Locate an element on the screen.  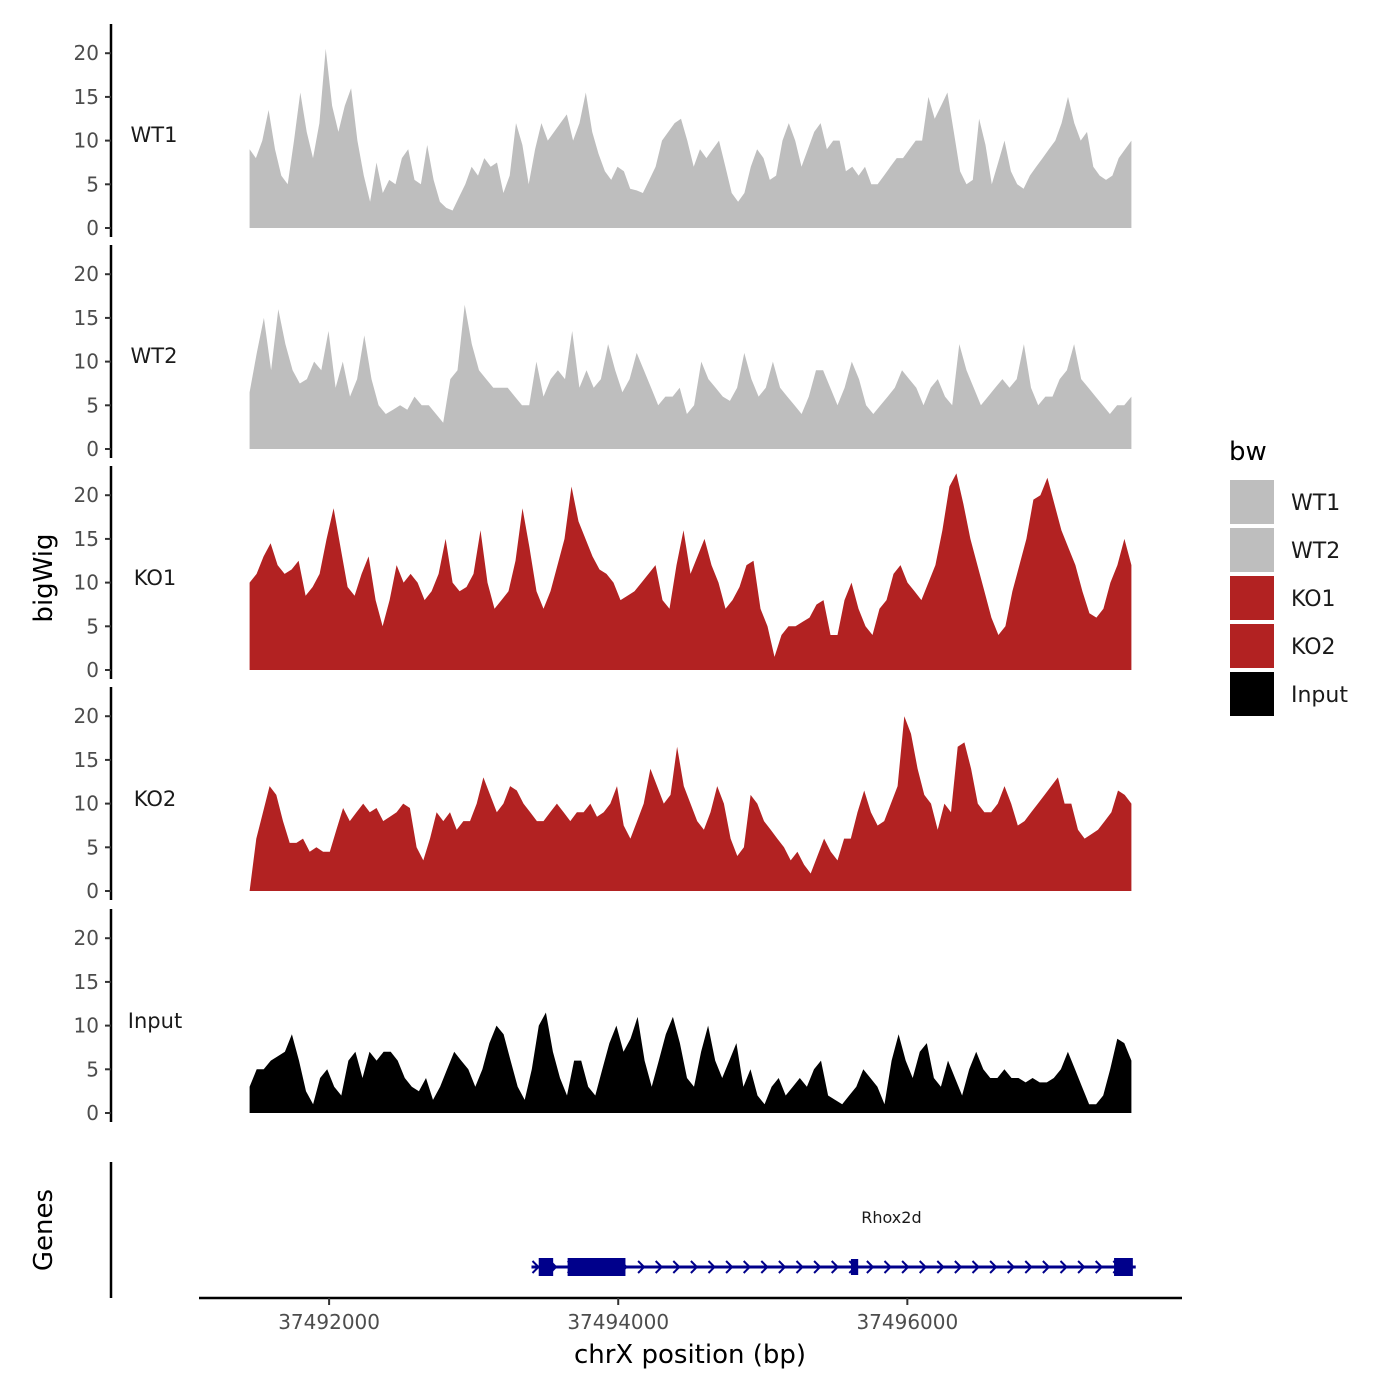
track-label-wt2: WT2 is located at coordinates (154, 356).